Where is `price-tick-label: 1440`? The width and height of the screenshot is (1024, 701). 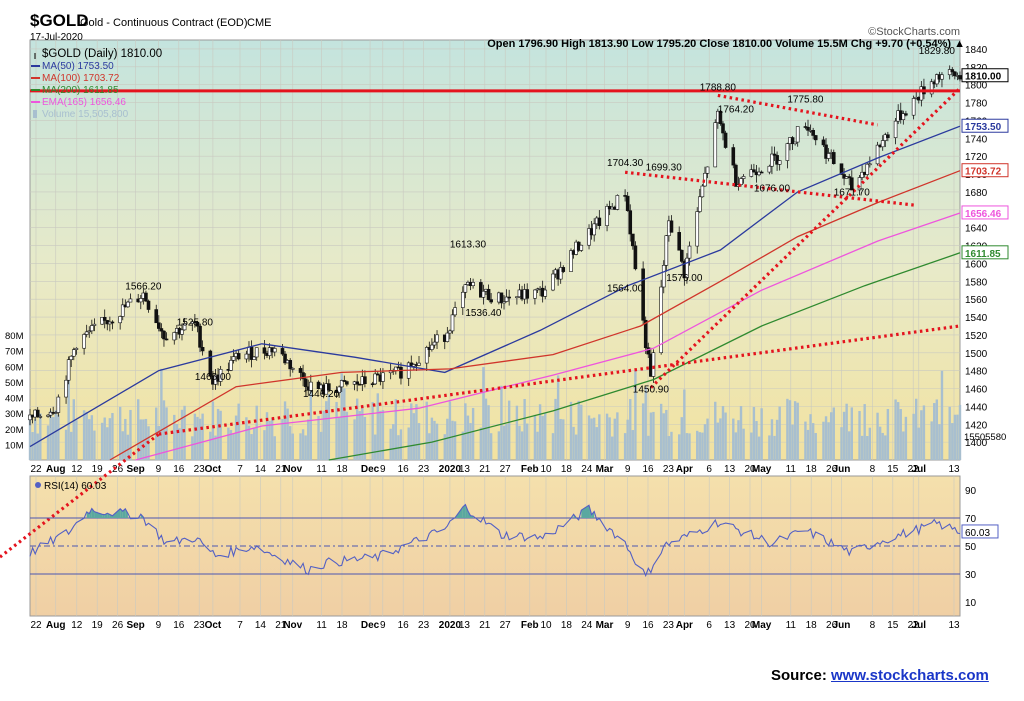 price-tick-label: 1440 is located at coordinates (976, 407).